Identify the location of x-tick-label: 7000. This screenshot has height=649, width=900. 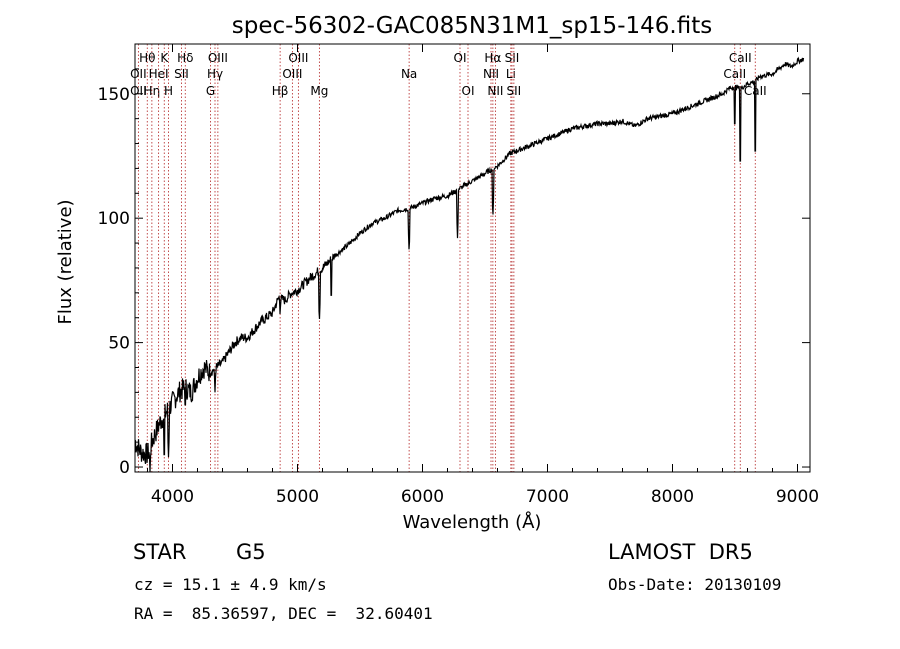
(547, 497).